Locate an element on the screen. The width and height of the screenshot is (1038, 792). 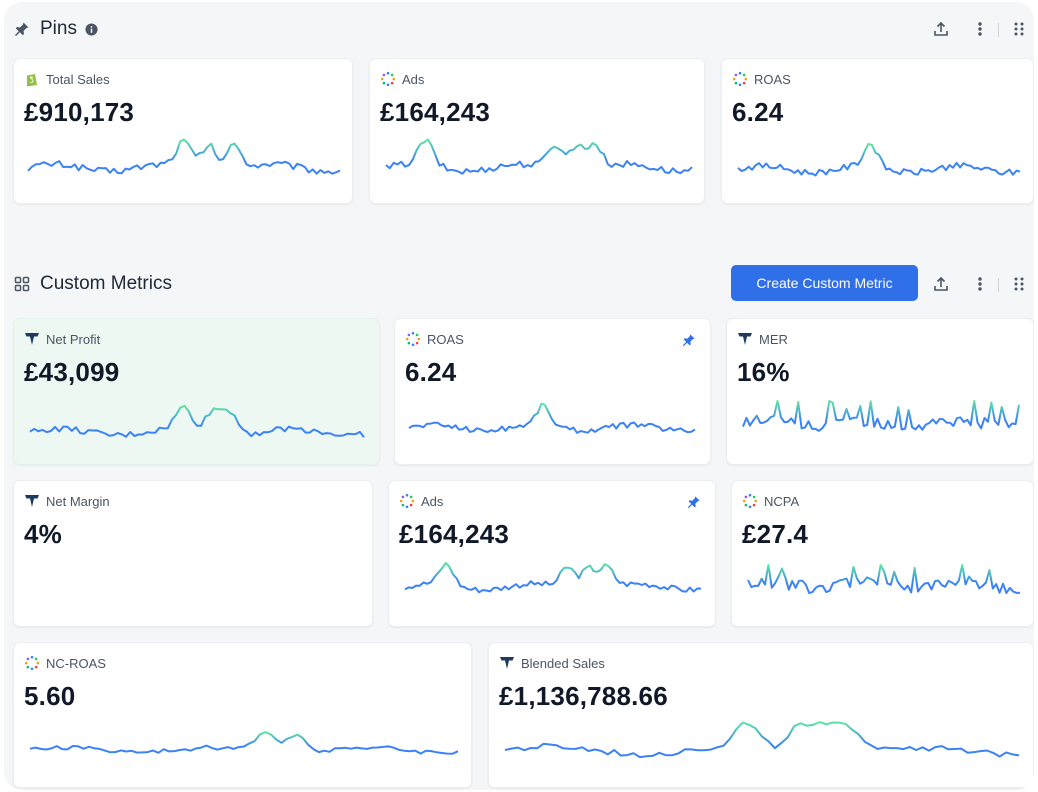
card-value: 5.60 is located at coordinates (50, 696).